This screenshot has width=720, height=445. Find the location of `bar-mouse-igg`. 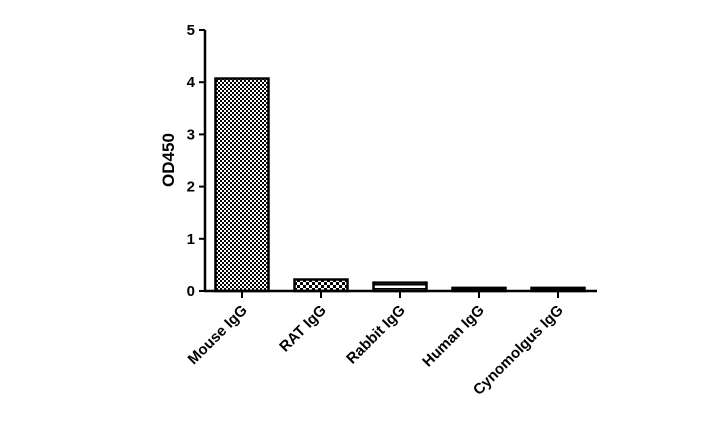

bar-mouse-igg is located at coordinates (242, 185).